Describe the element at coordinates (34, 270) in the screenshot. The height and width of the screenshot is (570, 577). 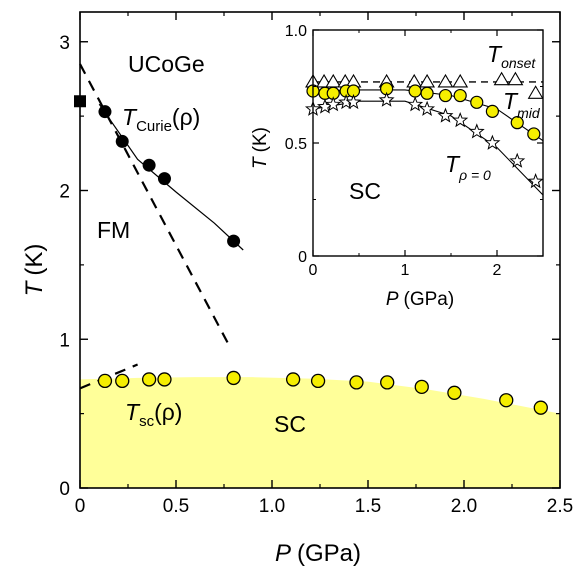
I see `main-y-axis-title: T(K)` at that location.